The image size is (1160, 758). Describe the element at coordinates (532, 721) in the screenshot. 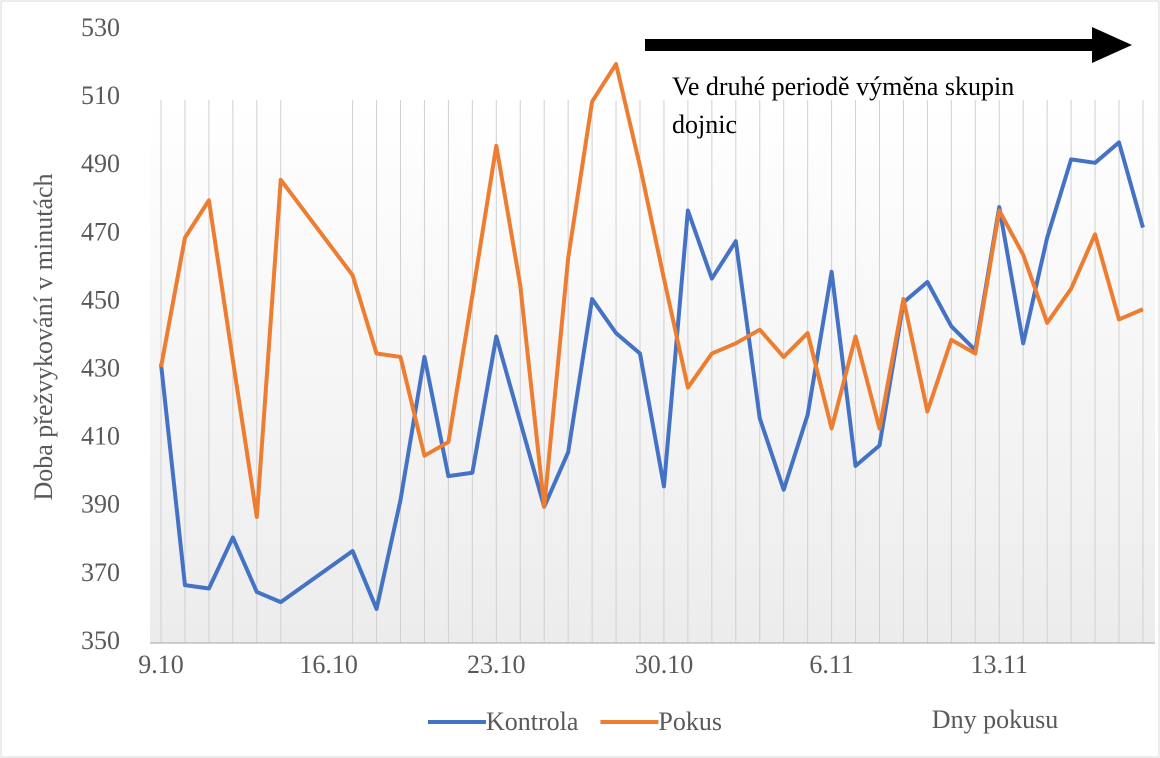

I see `legend-label: Kontrola` at that location.